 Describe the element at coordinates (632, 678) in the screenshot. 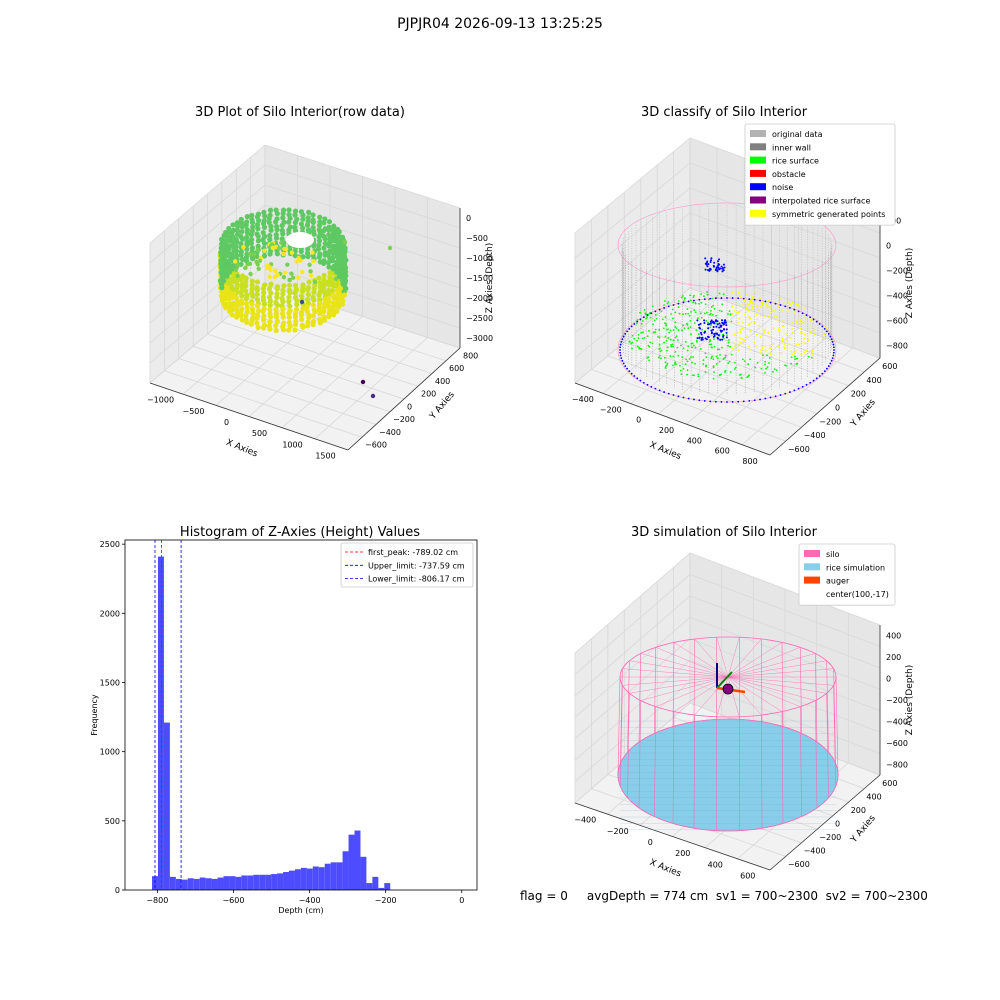

I see `left-pane` at that location.